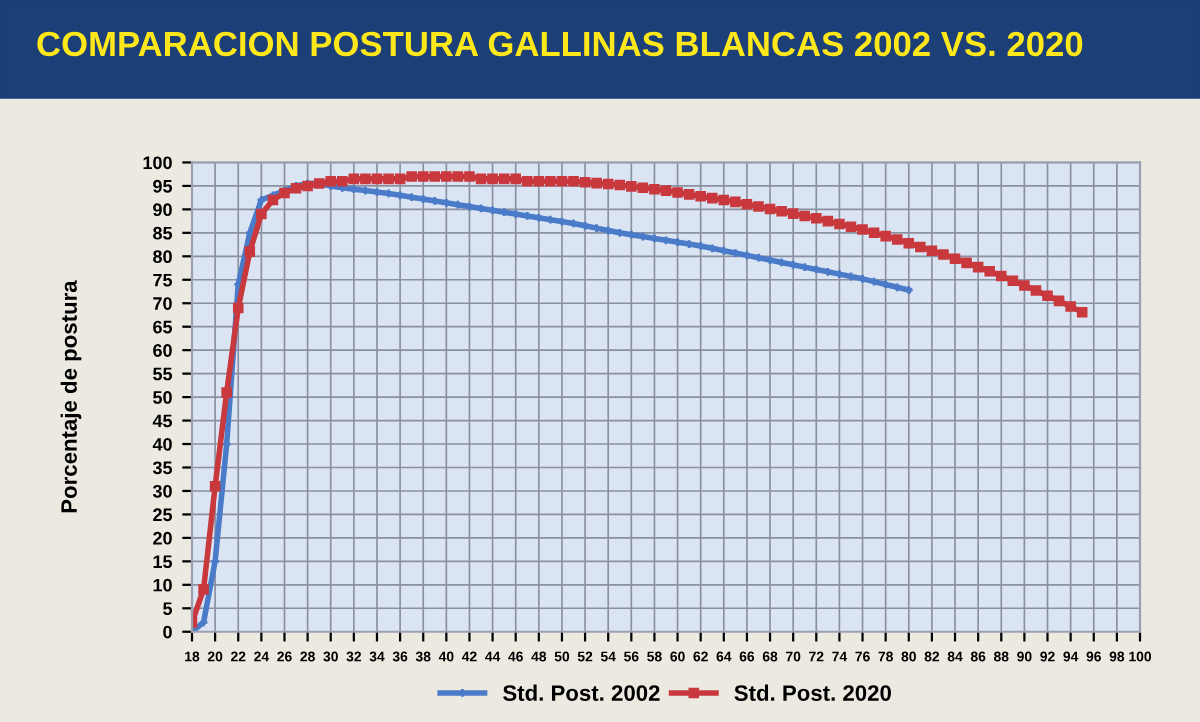 Image resolution: width=1200 pixels, height=722 pixels. I want to click on y-tick-label: 15, so click(163, 562).